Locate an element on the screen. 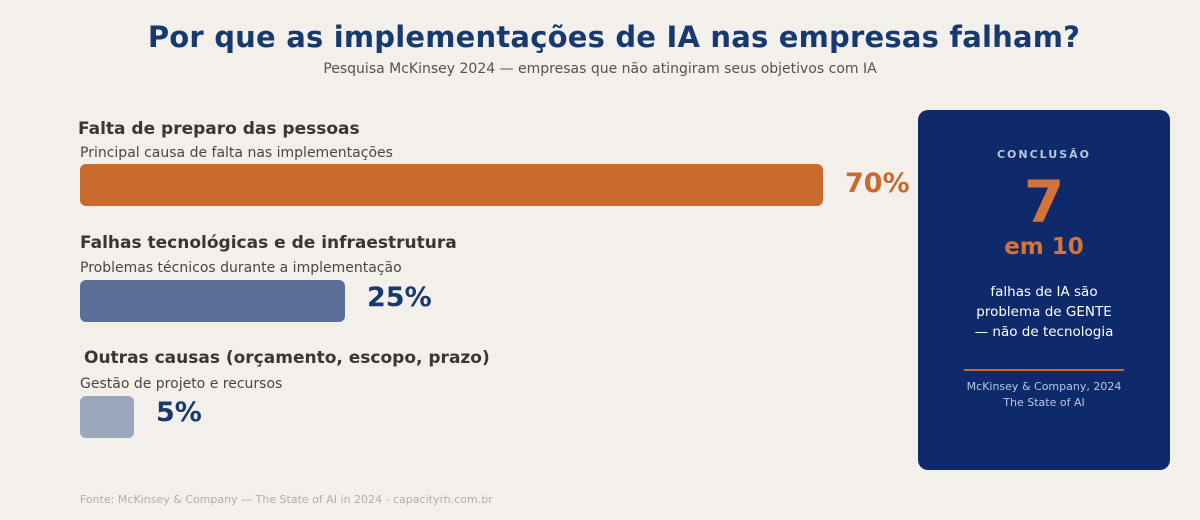 The image size is (1200, 520). value-label-2: 25% is located at coordinates (399, 297).